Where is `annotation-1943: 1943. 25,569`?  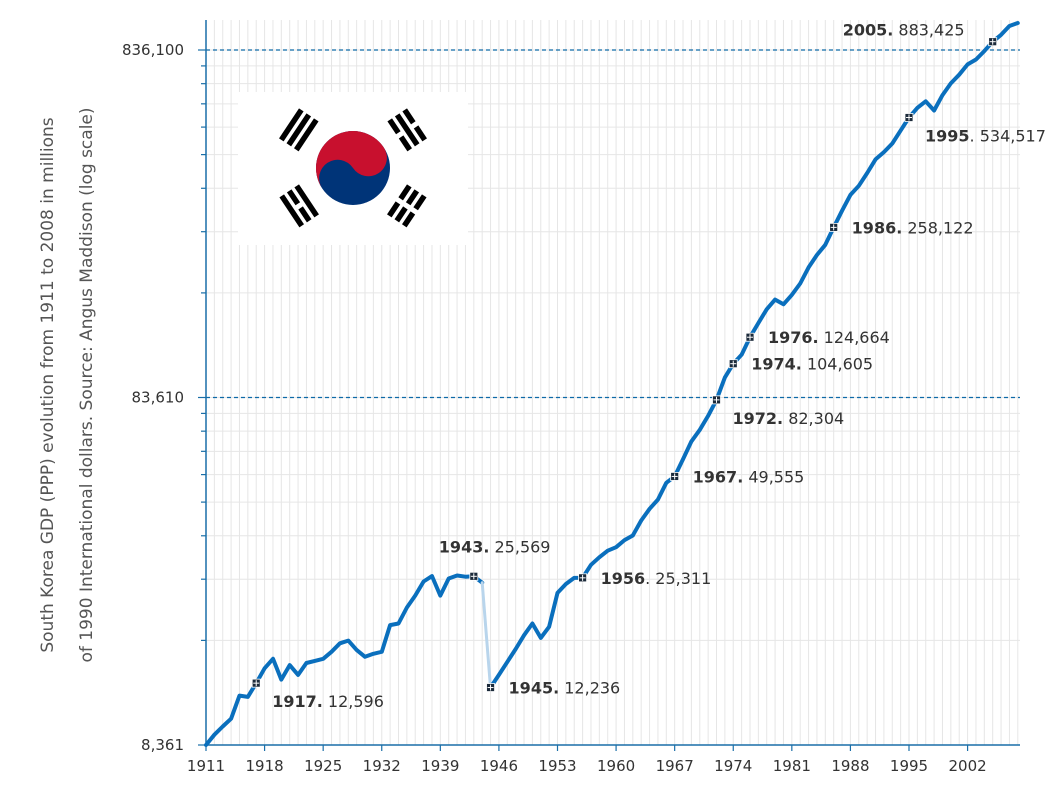 annotation-1943: 1943. 25,569 is located at coordinates (495, 546).